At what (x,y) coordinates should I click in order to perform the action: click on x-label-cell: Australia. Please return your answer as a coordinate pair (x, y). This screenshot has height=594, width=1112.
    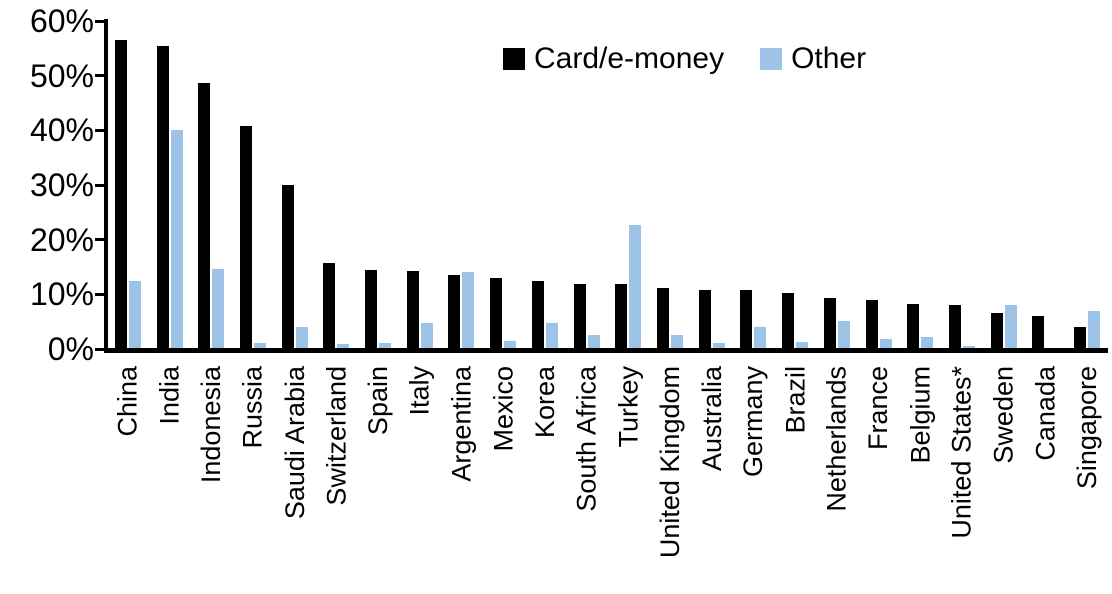
    Looking at the image, I should click on (712, 473).